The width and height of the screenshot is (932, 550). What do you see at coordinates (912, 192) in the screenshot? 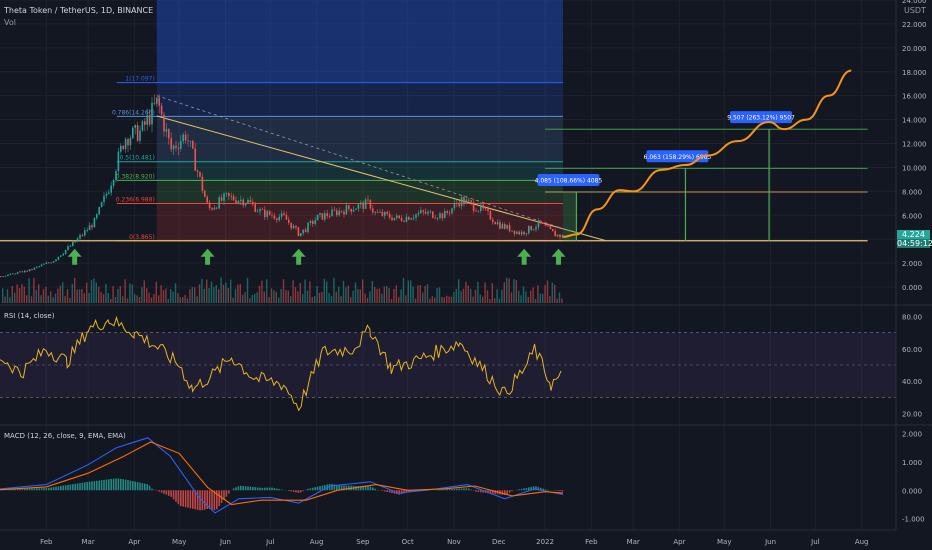
I see `price-tick-label: 8.000` at bounding box center [912, 192].